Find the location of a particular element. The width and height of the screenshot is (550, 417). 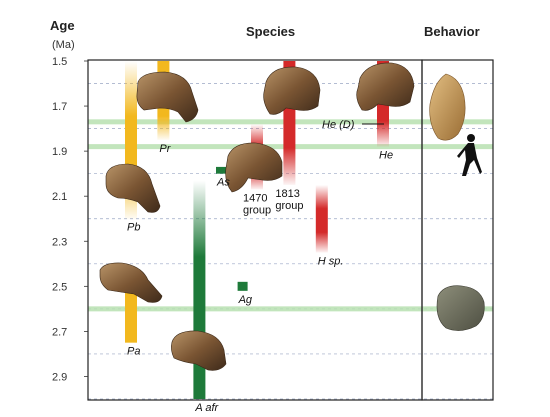

y-tick-label: 2.5 is located at coordinates (59, 287).